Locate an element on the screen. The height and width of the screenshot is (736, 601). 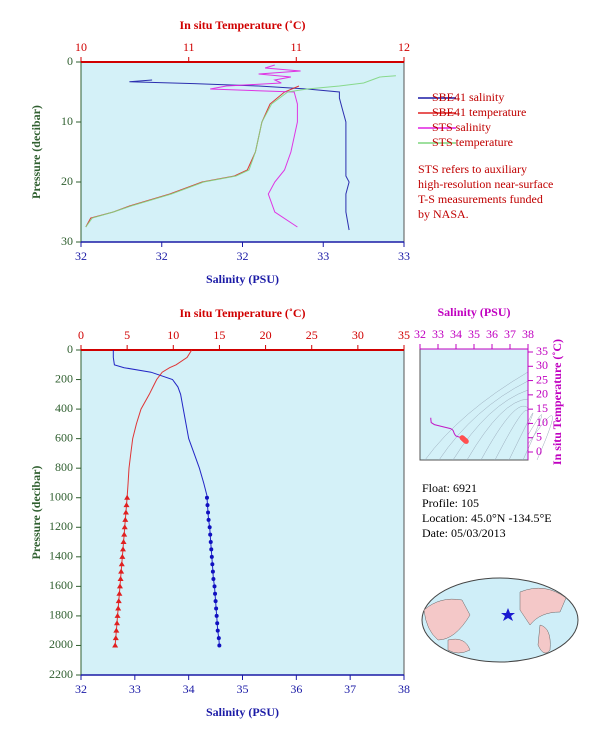
x2-tick-label: 35 is located at coordinates (474, 334).